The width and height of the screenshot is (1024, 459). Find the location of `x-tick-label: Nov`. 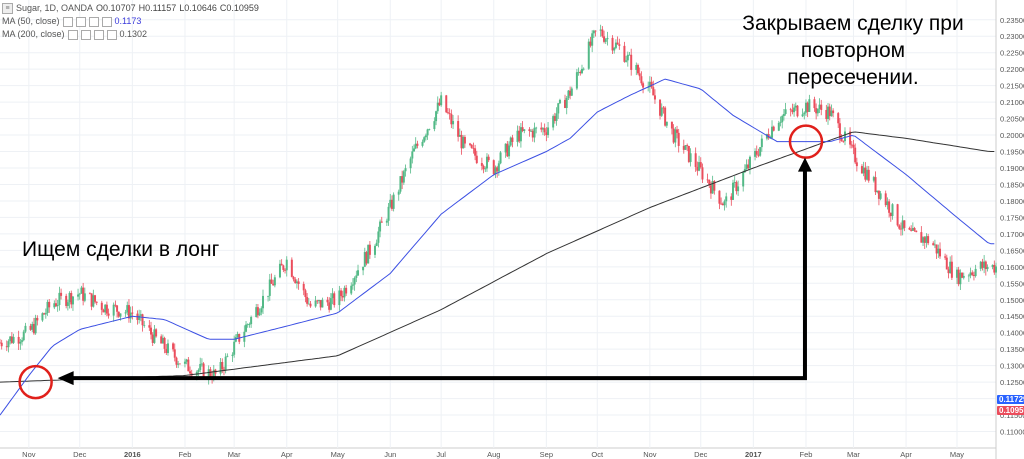

x-tick-label: Nov is located at coordinates (650, 454).